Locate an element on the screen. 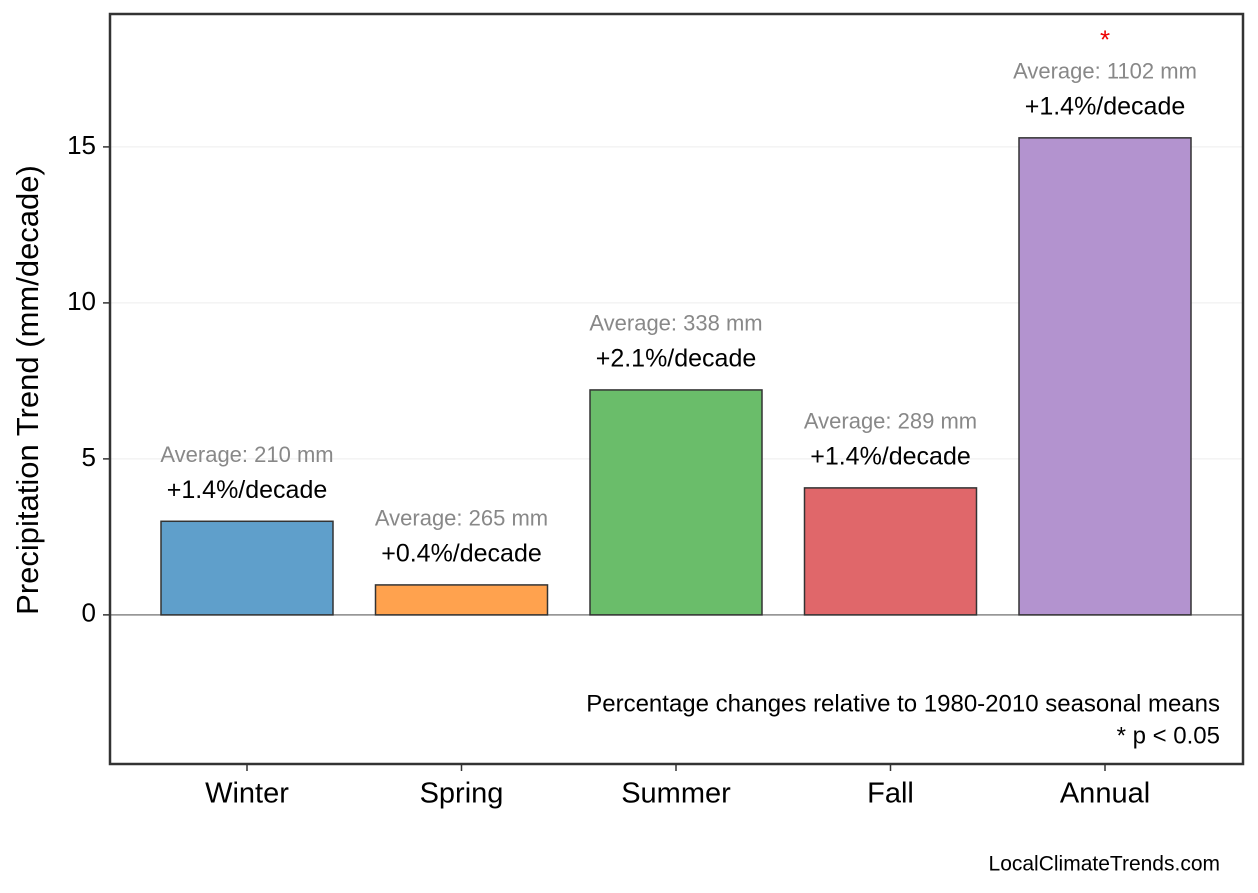 This screenshot has height=893, width=1258. significance-marker: * is located at coordinates (1105, 40).